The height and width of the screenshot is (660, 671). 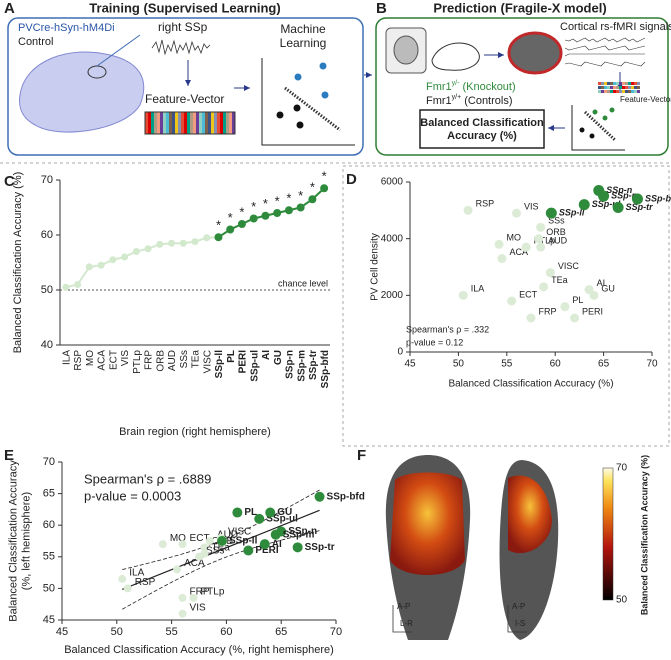 I want to click on y-tick-label: 60, so click(x=47, y=235).